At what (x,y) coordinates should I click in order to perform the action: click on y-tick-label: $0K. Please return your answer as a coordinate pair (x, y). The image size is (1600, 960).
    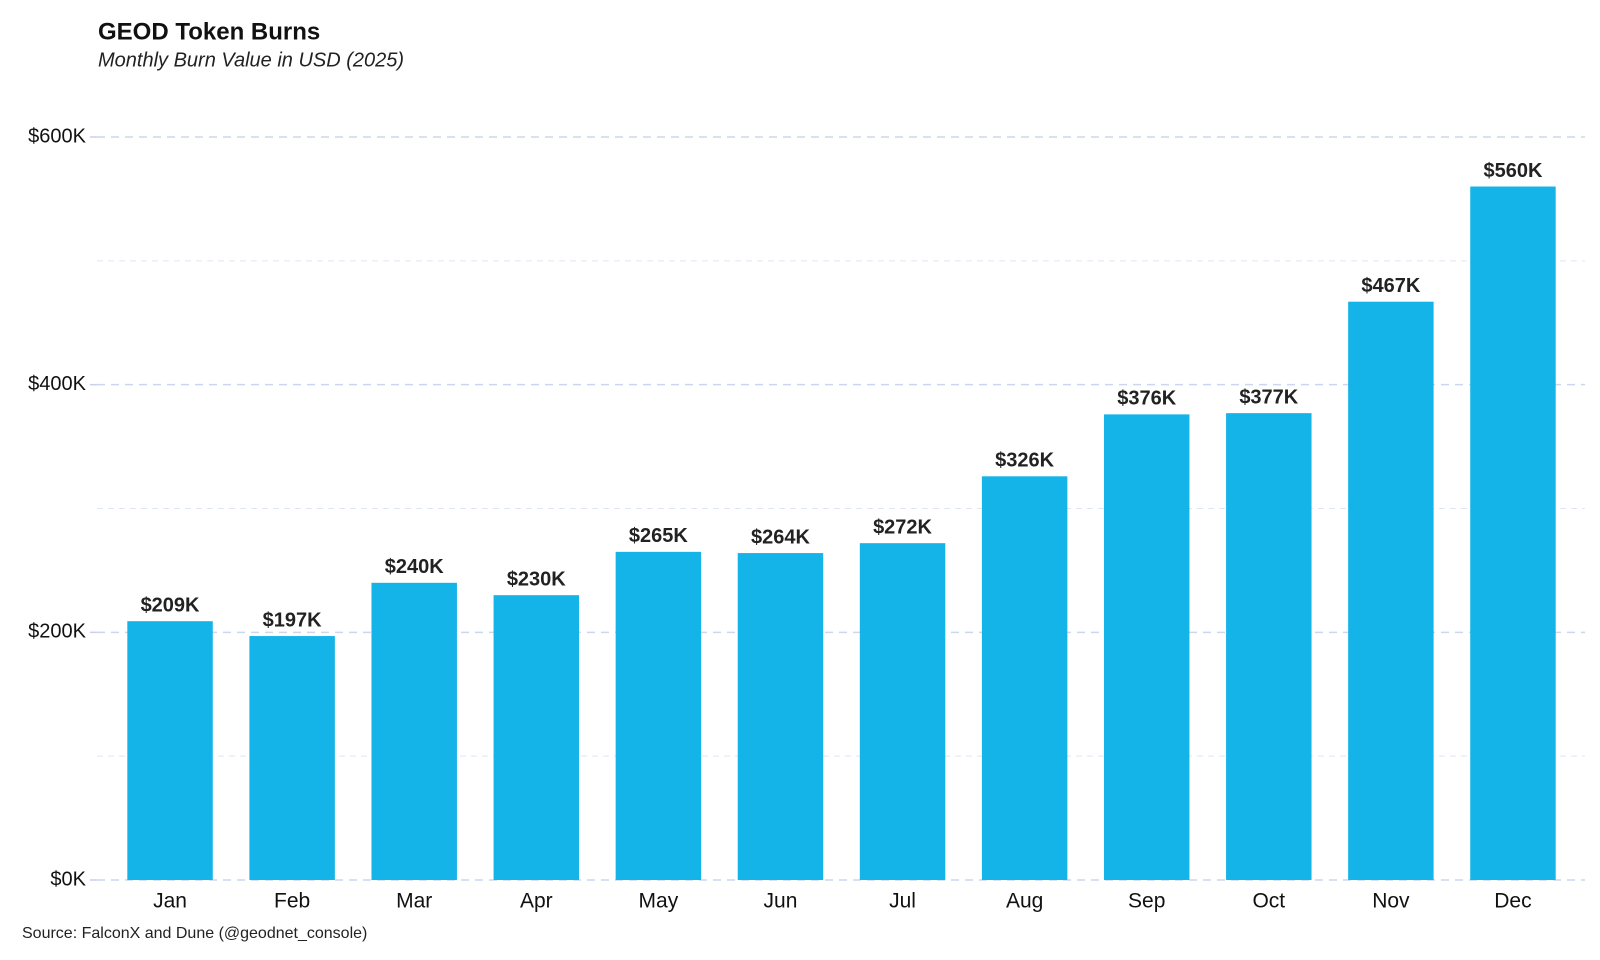
    Looking at the image, I should click on (68, 879).